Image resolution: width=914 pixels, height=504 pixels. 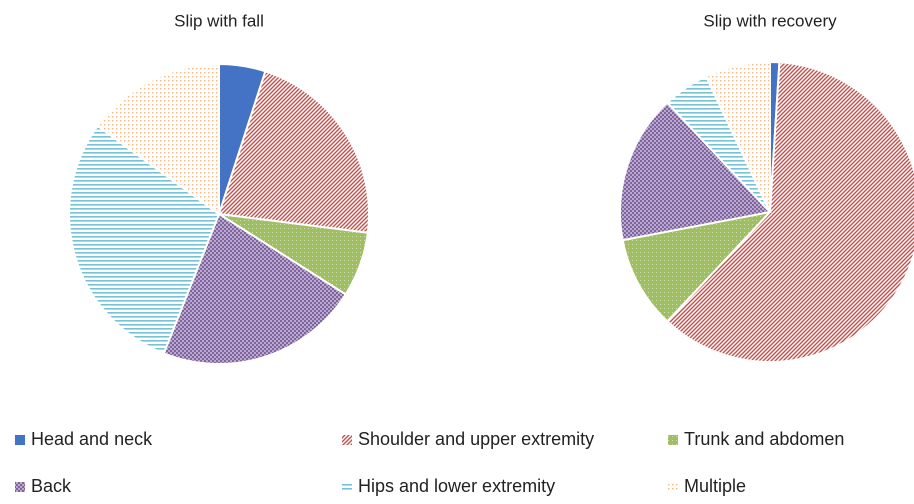 What do you see at coordinates (476, 439) in the screenshot?
I see `legend-label: Shoulder and upper extremity` at bounding box center [476, 439].